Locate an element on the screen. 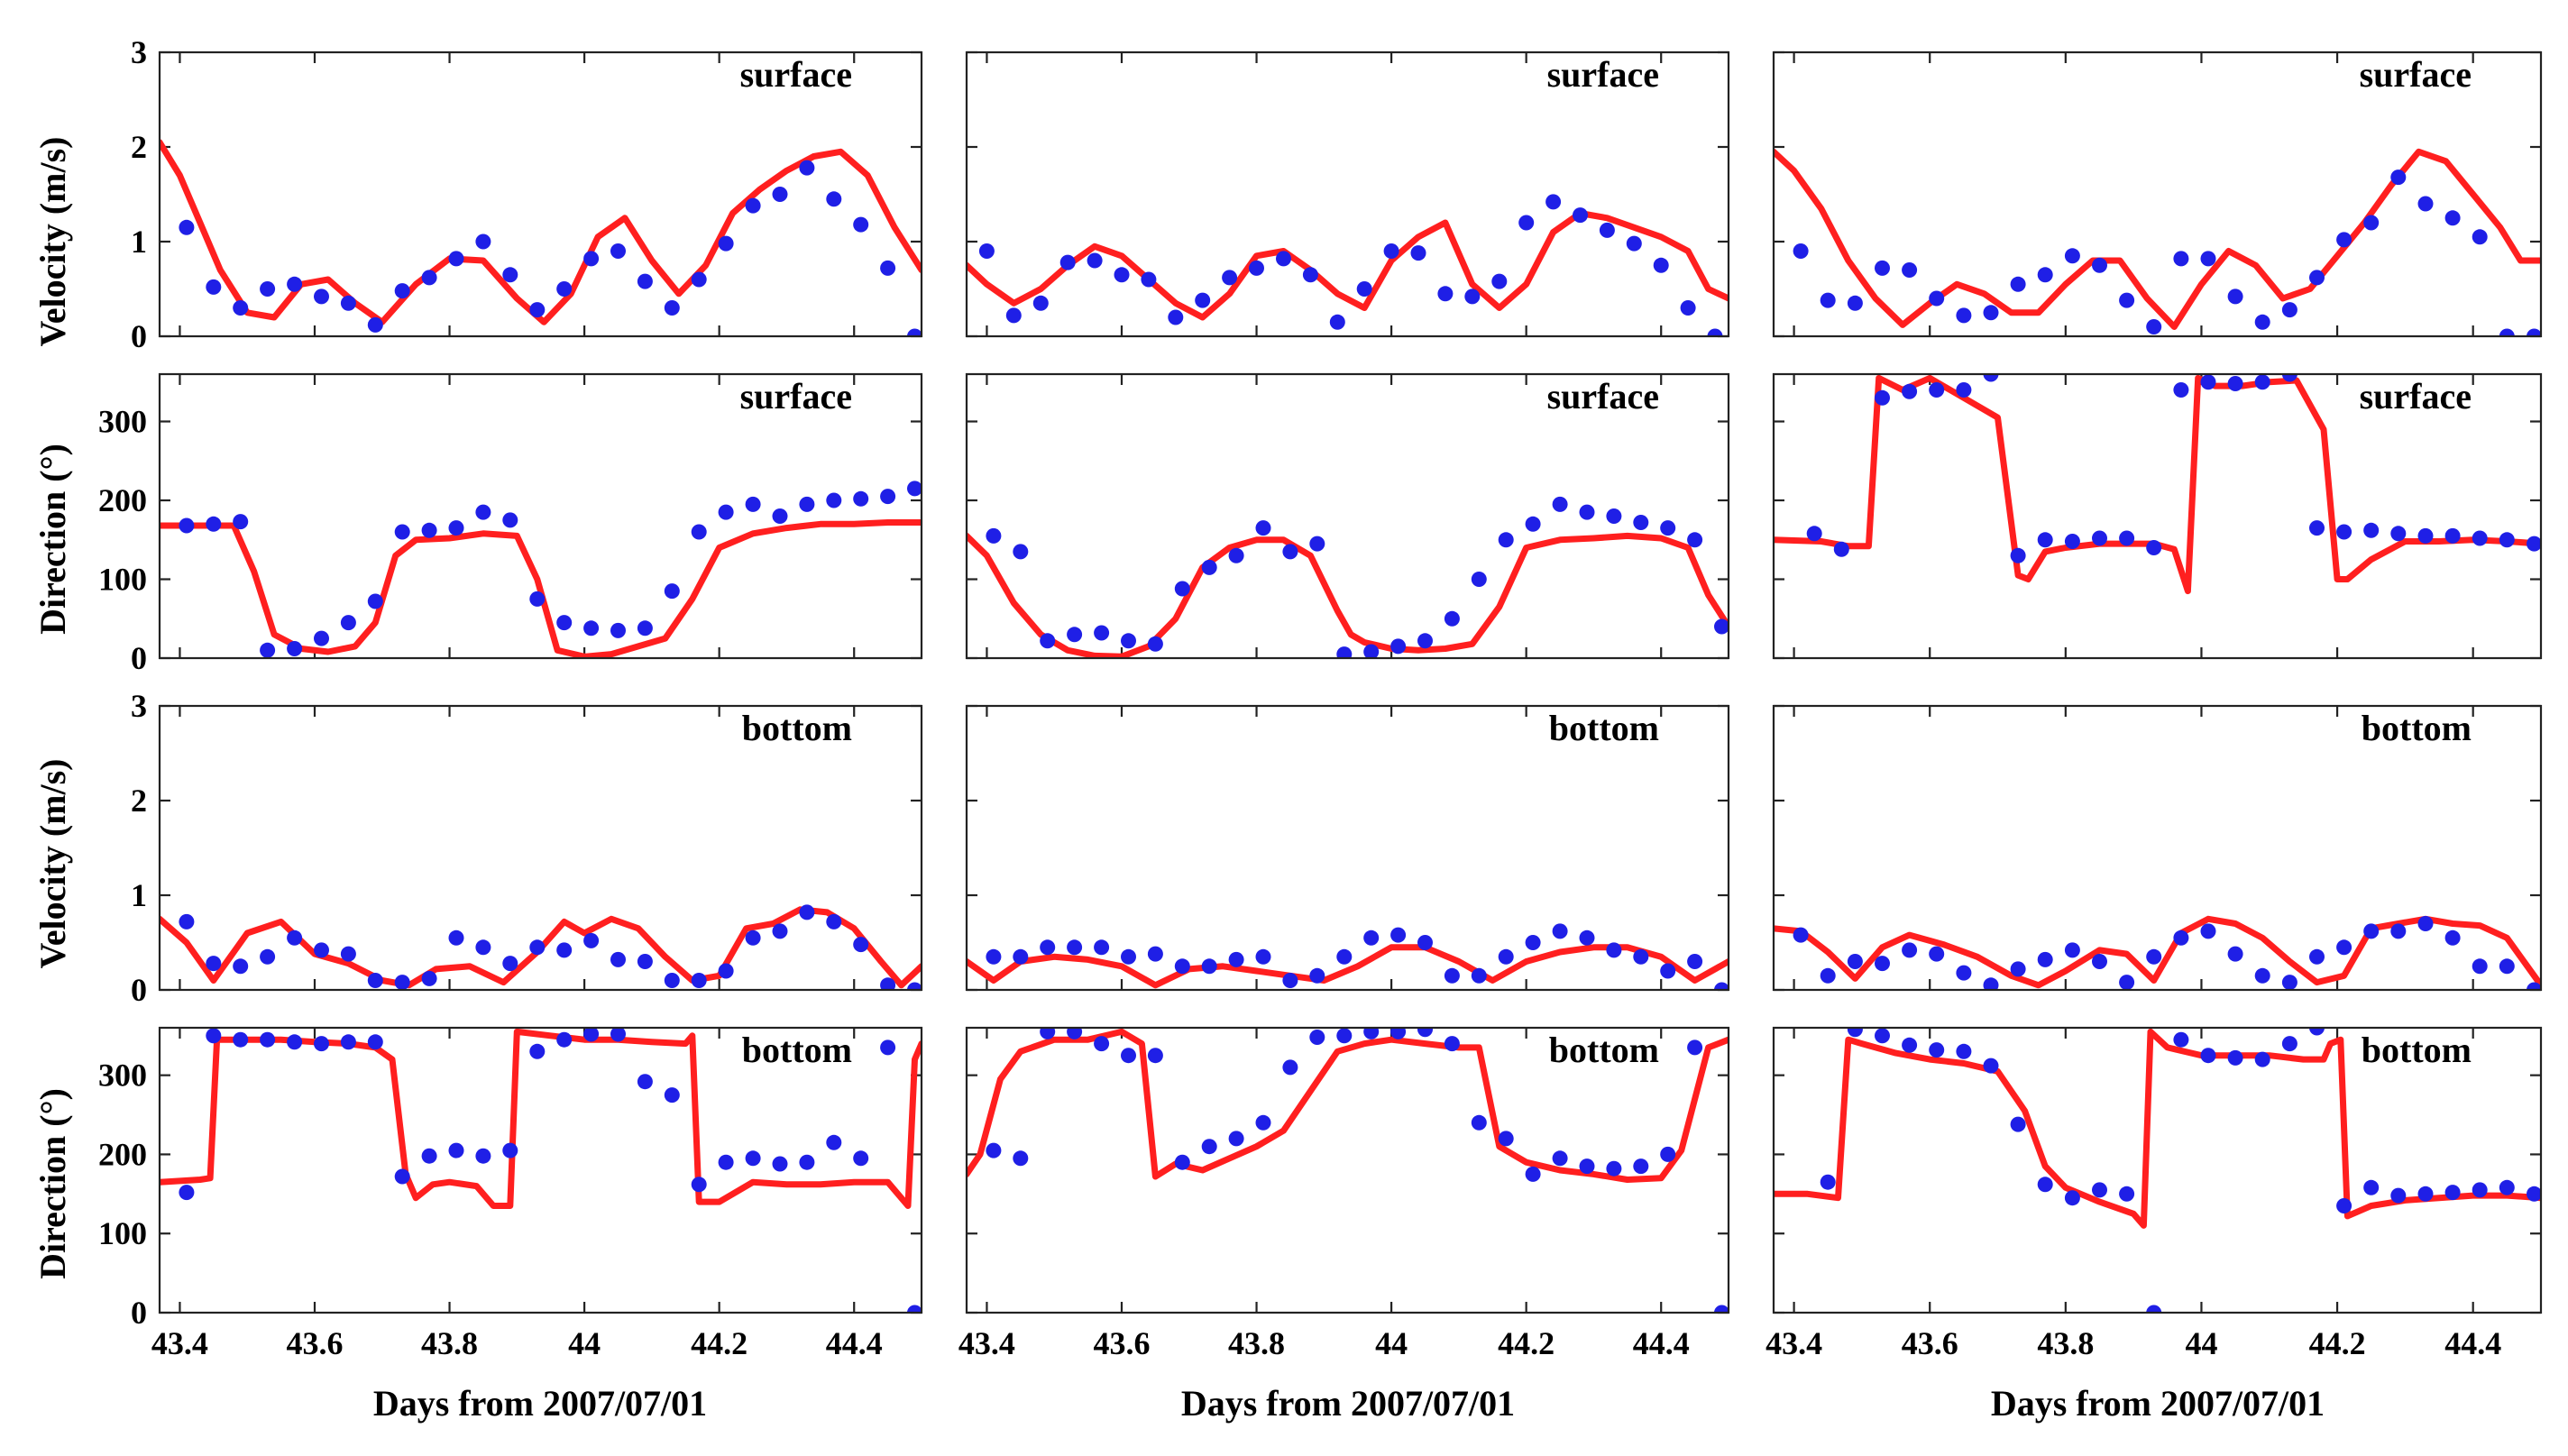 The image size is (2568, 1456). panel-r4c2: 43.4 43.6 43.8 44 44.2 44.4 bottom is located at coordinates (1344, 1194).